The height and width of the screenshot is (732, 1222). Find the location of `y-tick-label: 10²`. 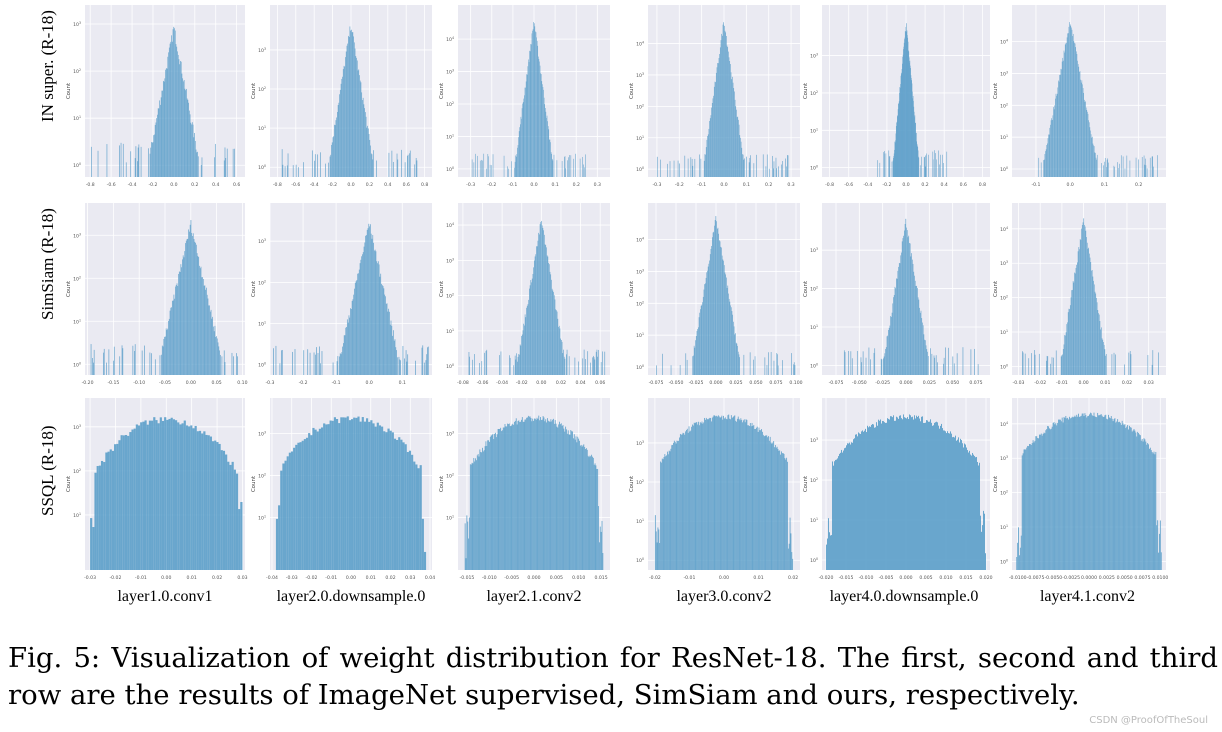

y-tick-label: 10² is located at coordinates (262, 89).